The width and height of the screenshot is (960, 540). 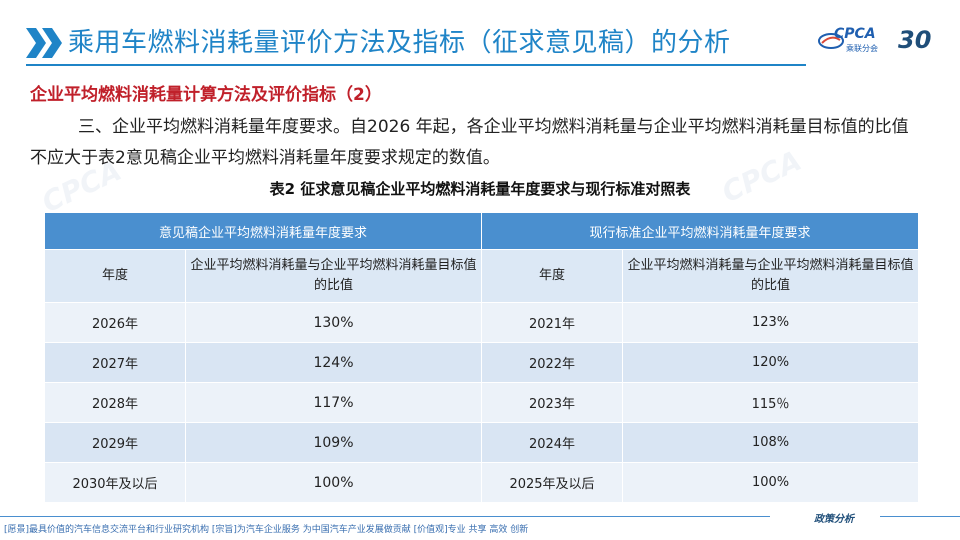 I want to click on group-header-draft: 意见稿企业平均燃料消耗量年度要求, so click(x=263, y=231).